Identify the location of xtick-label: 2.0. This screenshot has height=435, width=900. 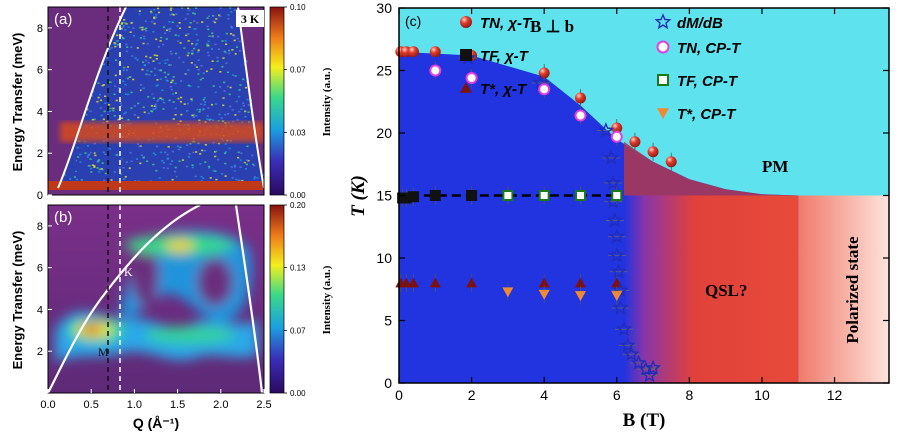
(220, 405).